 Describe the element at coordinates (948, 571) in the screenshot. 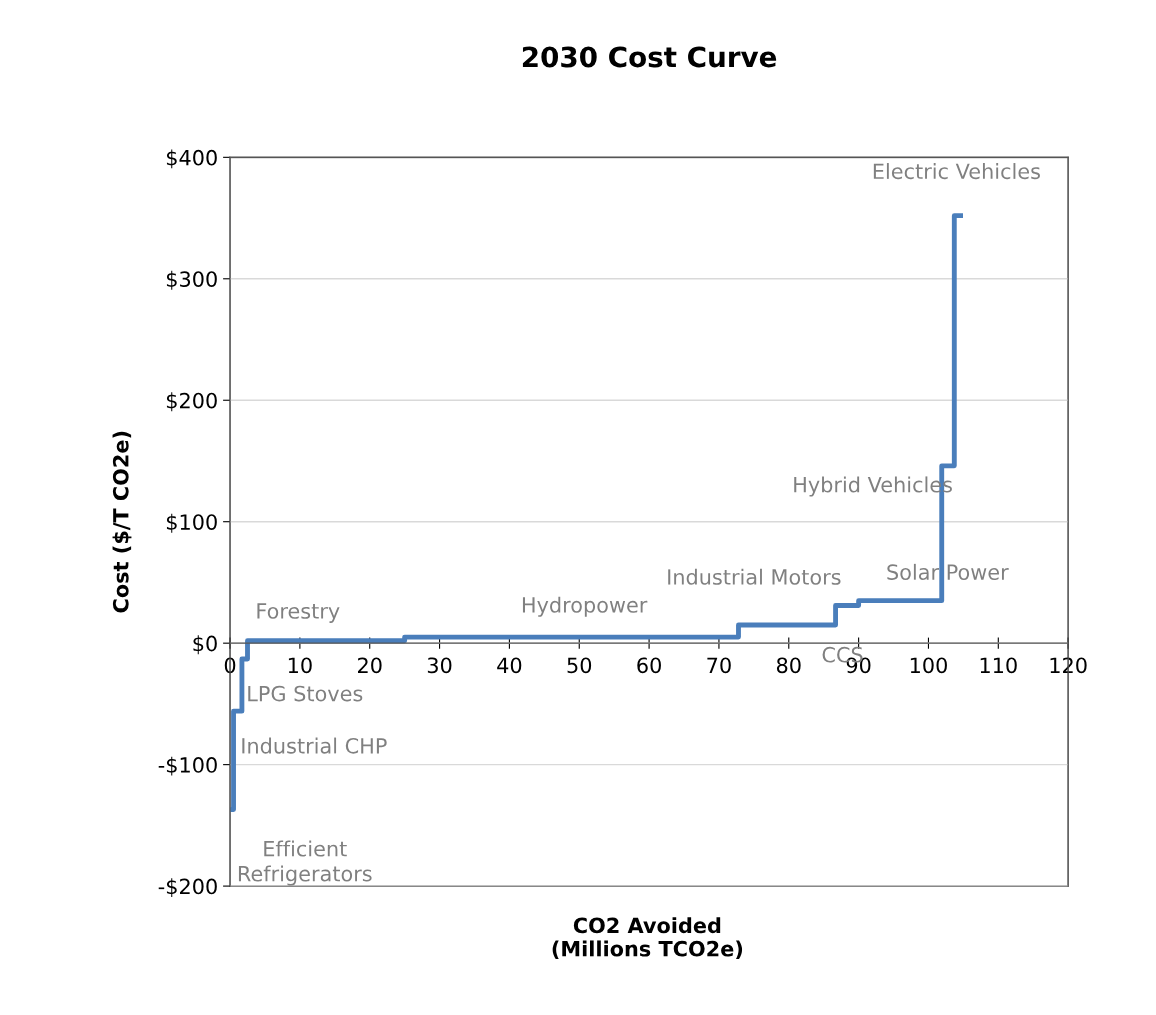

I see `annotation: Solar Power` at that location.